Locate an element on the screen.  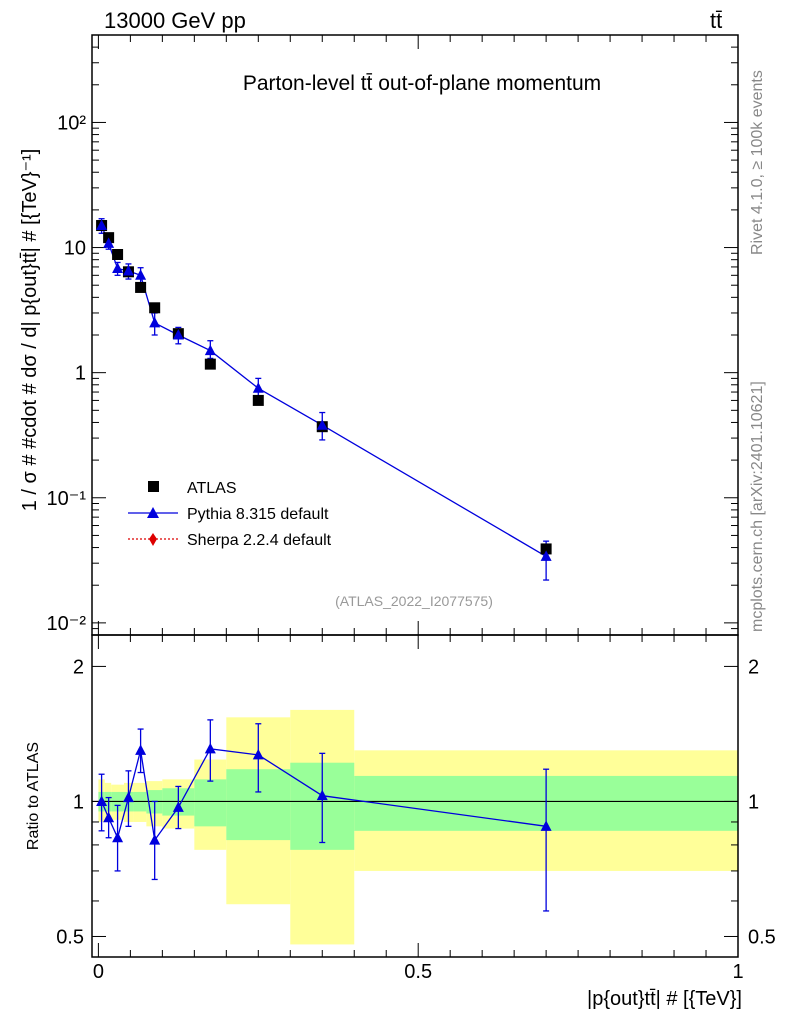
x-axis-label: |p{out}tt̄| # [{TeV}] is located at coordinates (664, 999).